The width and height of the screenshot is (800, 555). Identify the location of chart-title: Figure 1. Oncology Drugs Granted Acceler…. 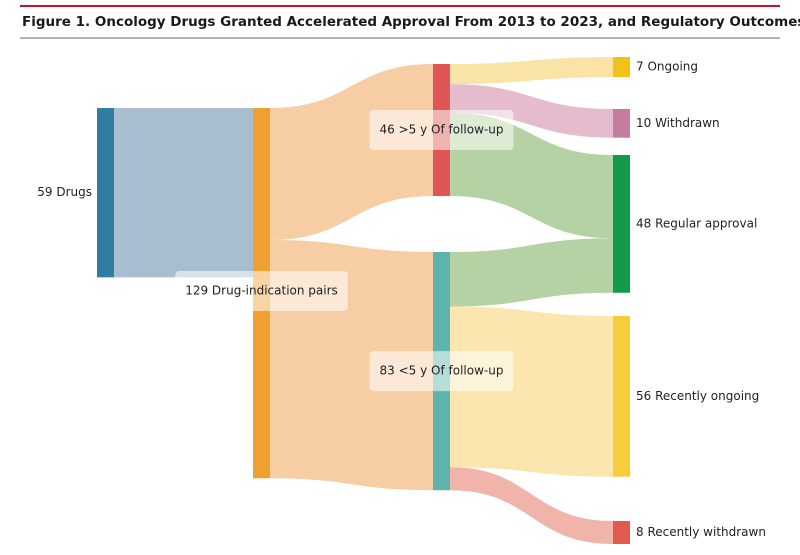
(411, 22).